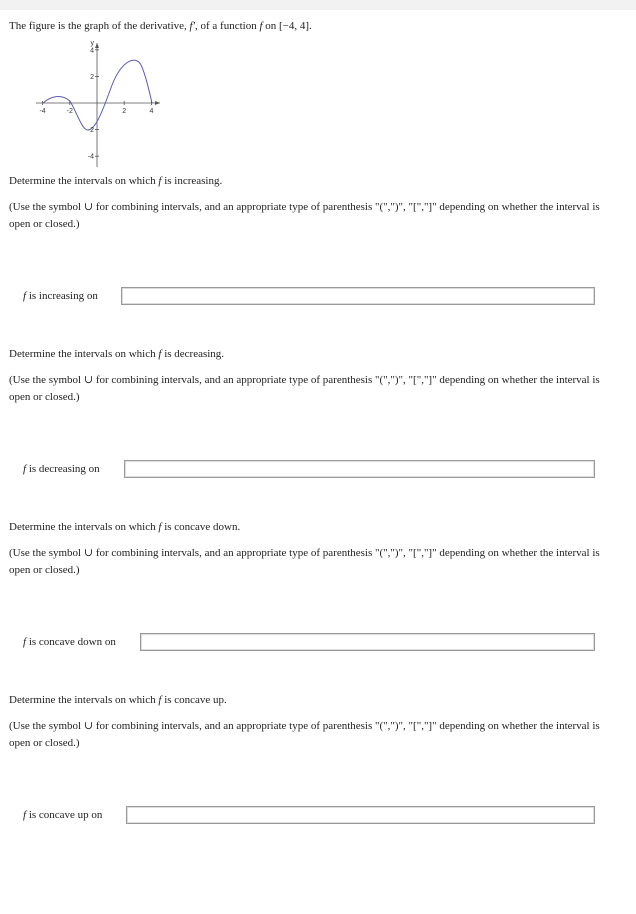  I want to click on x-tick-label: -4, so click(42, 111).